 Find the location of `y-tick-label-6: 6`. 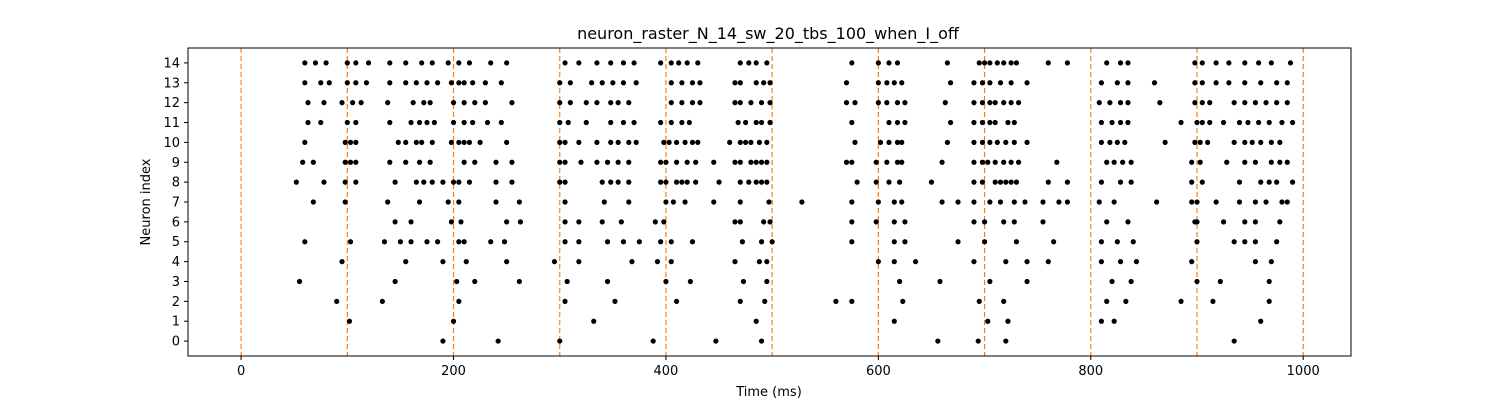

y-tick-label-6: 6 is located at coordinates (176, 222).